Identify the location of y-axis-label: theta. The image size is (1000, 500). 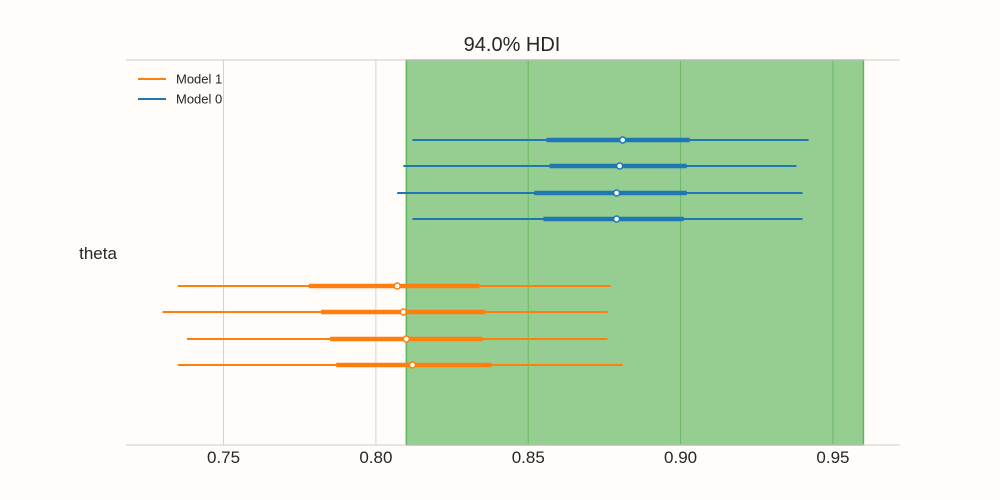
(98, 253).